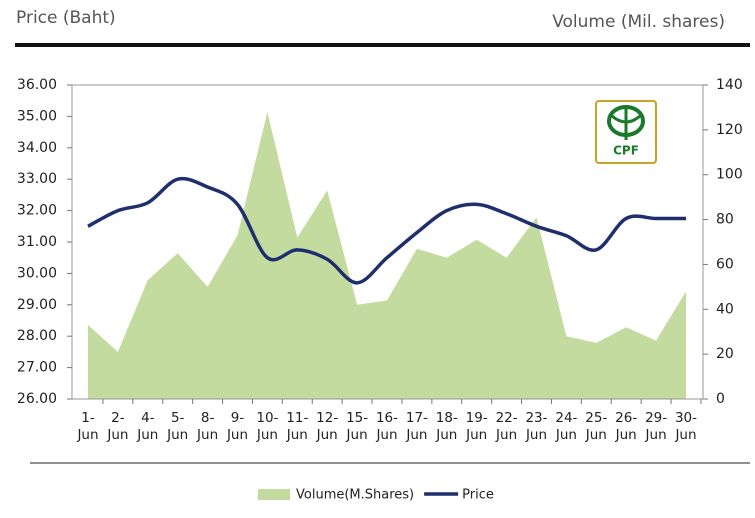 The width and height of the screenshot is (755, 518). What do you see at coordinates (37, 399) in the screenshot?
I see `y-tick-label: 26.00` at bounding box center [37, 399].